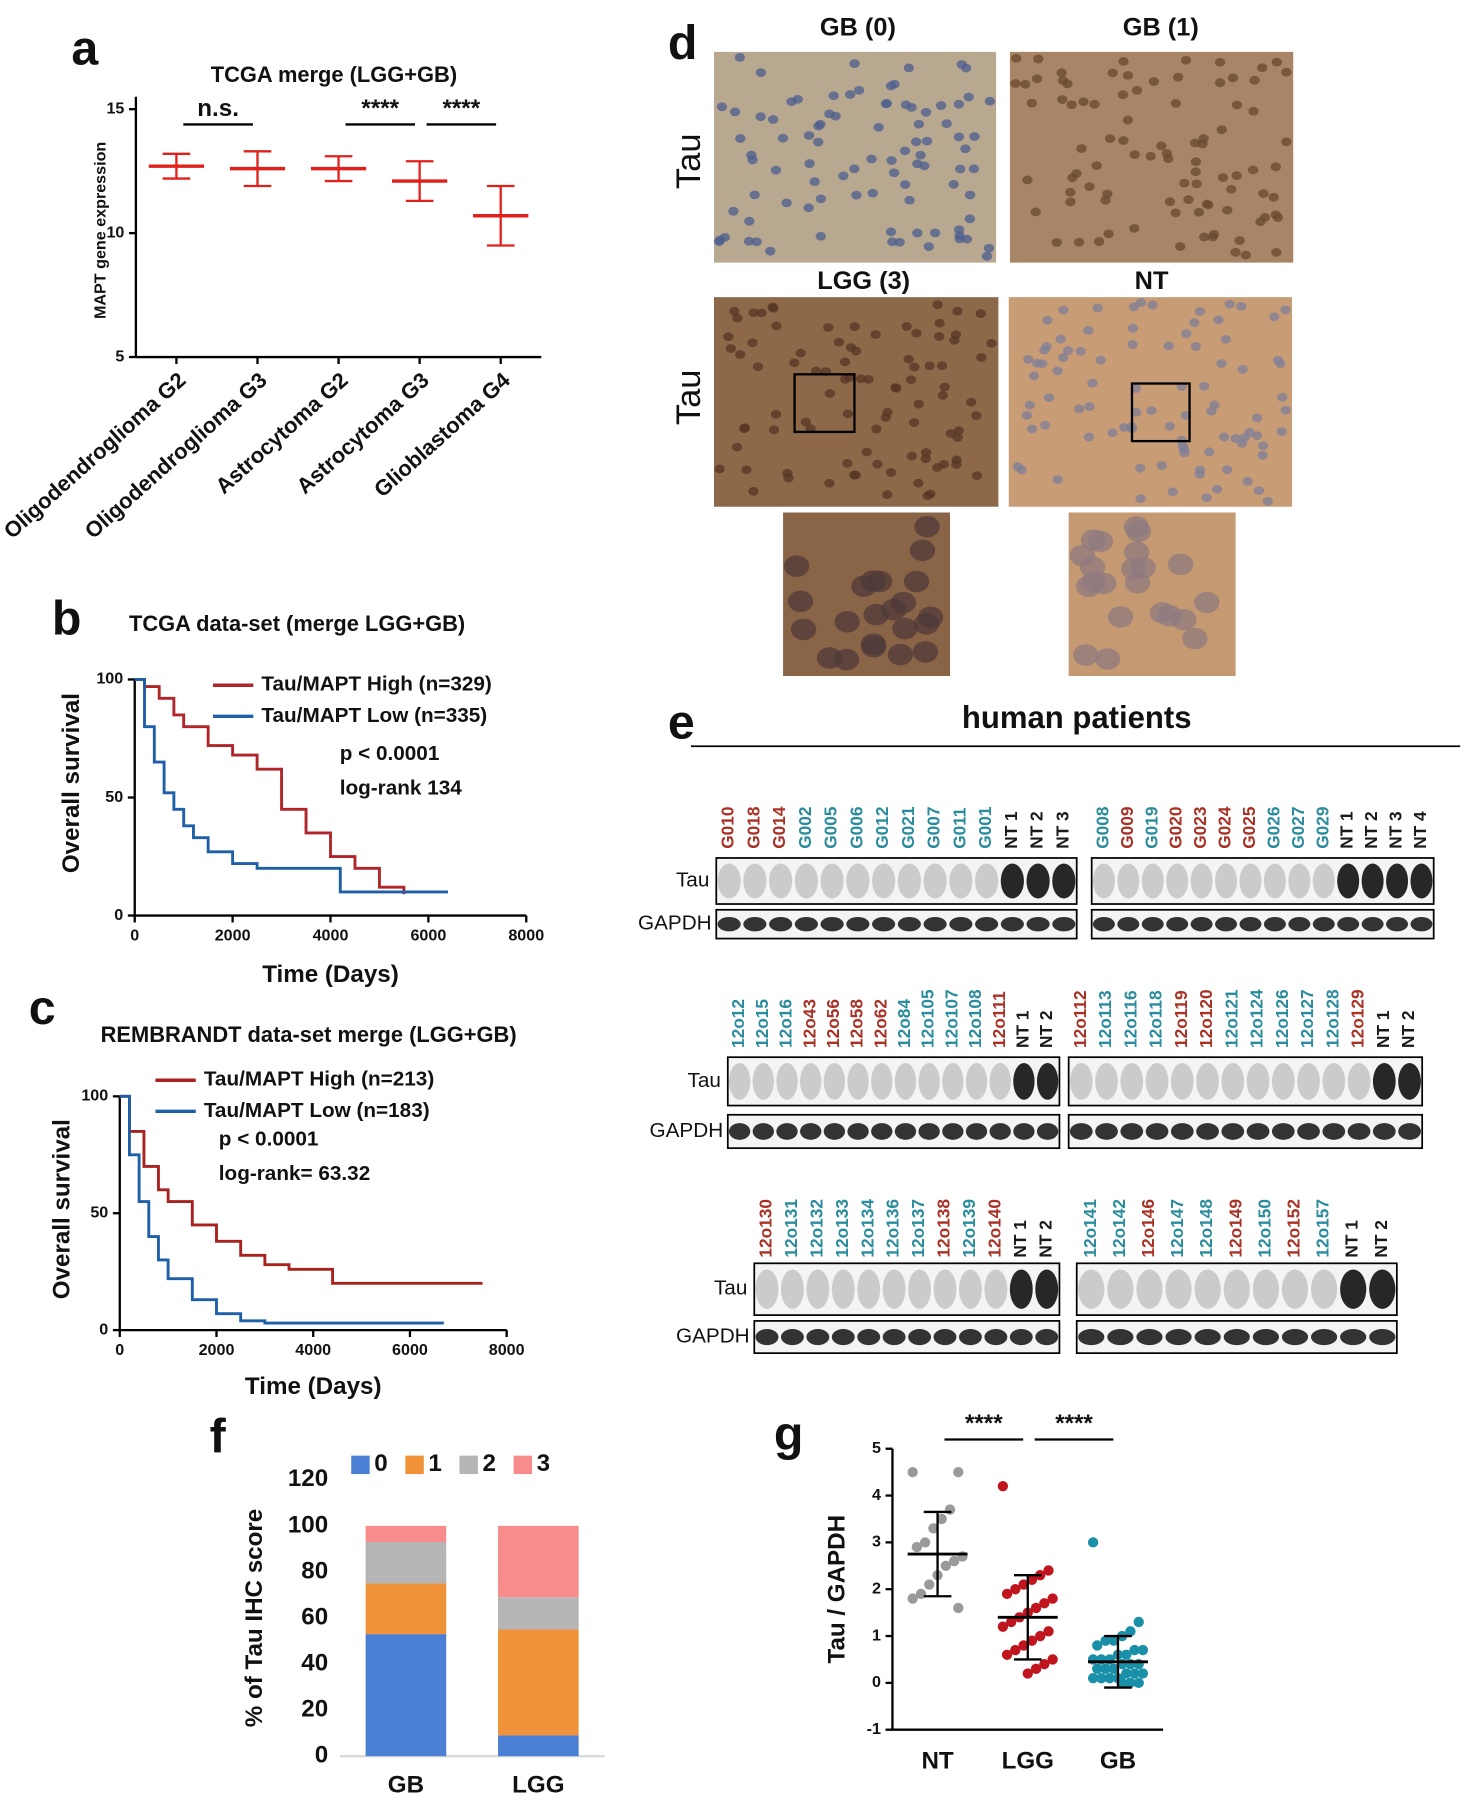  Describe the element at coordinates (994, 1228) in the screenshot. I see `lane-label: 12o140` at that location.